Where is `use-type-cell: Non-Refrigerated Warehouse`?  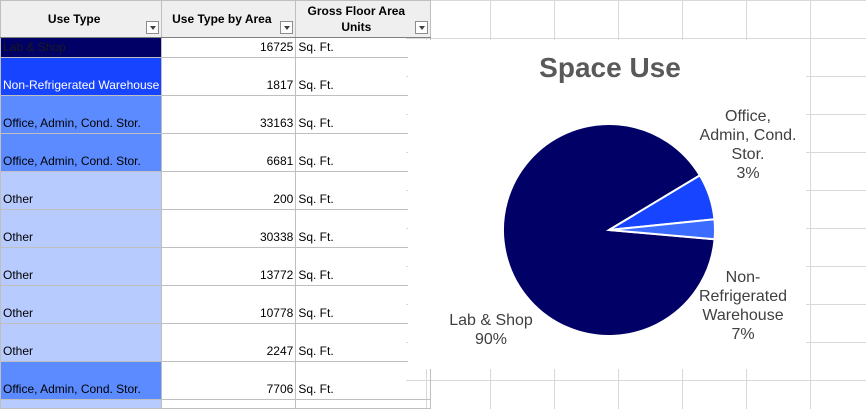 use-type-cell: Non-Refrigerated Warehouse is located at coordinates (81, 76).